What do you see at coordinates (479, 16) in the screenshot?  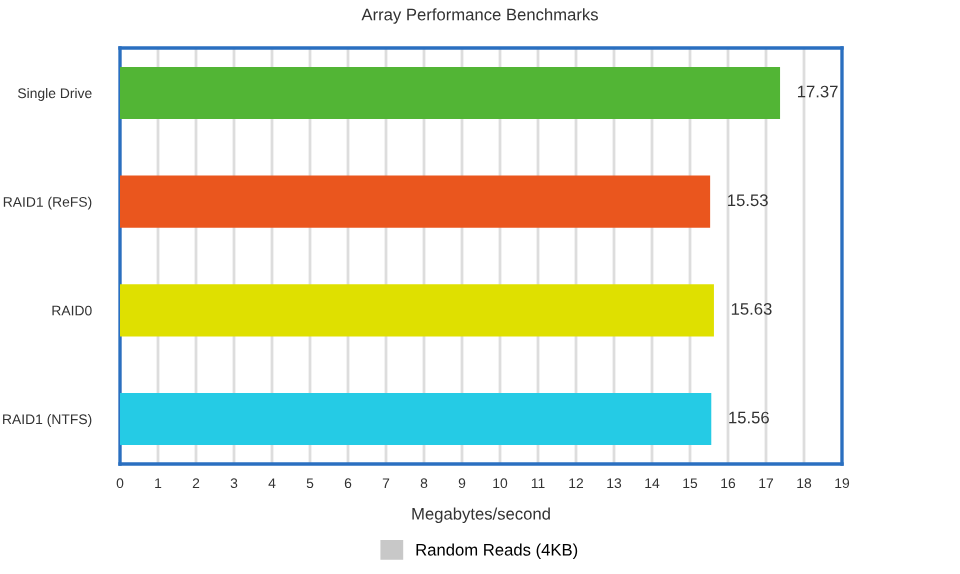 I see `chart-title: Array Performance Benchmarks` at bounding box center [479, 16].